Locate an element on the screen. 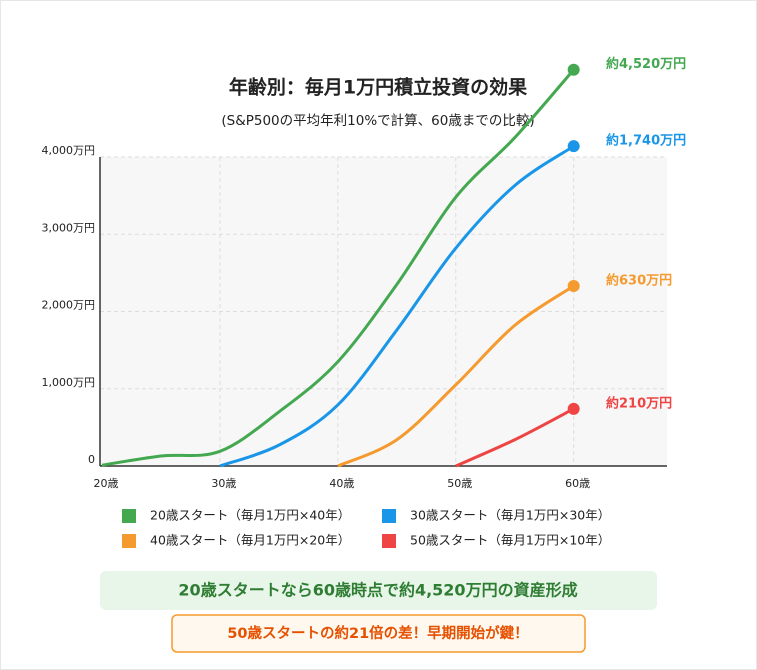  legend-label: 50歳スタート（毎月1万円×10年） is located at coordinates (510, 540).